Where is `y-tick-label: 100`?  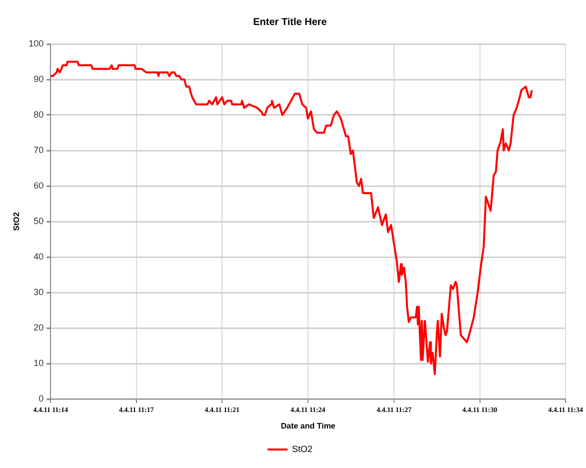 y-tick-label: 100 is located at coordinates (36, 43).